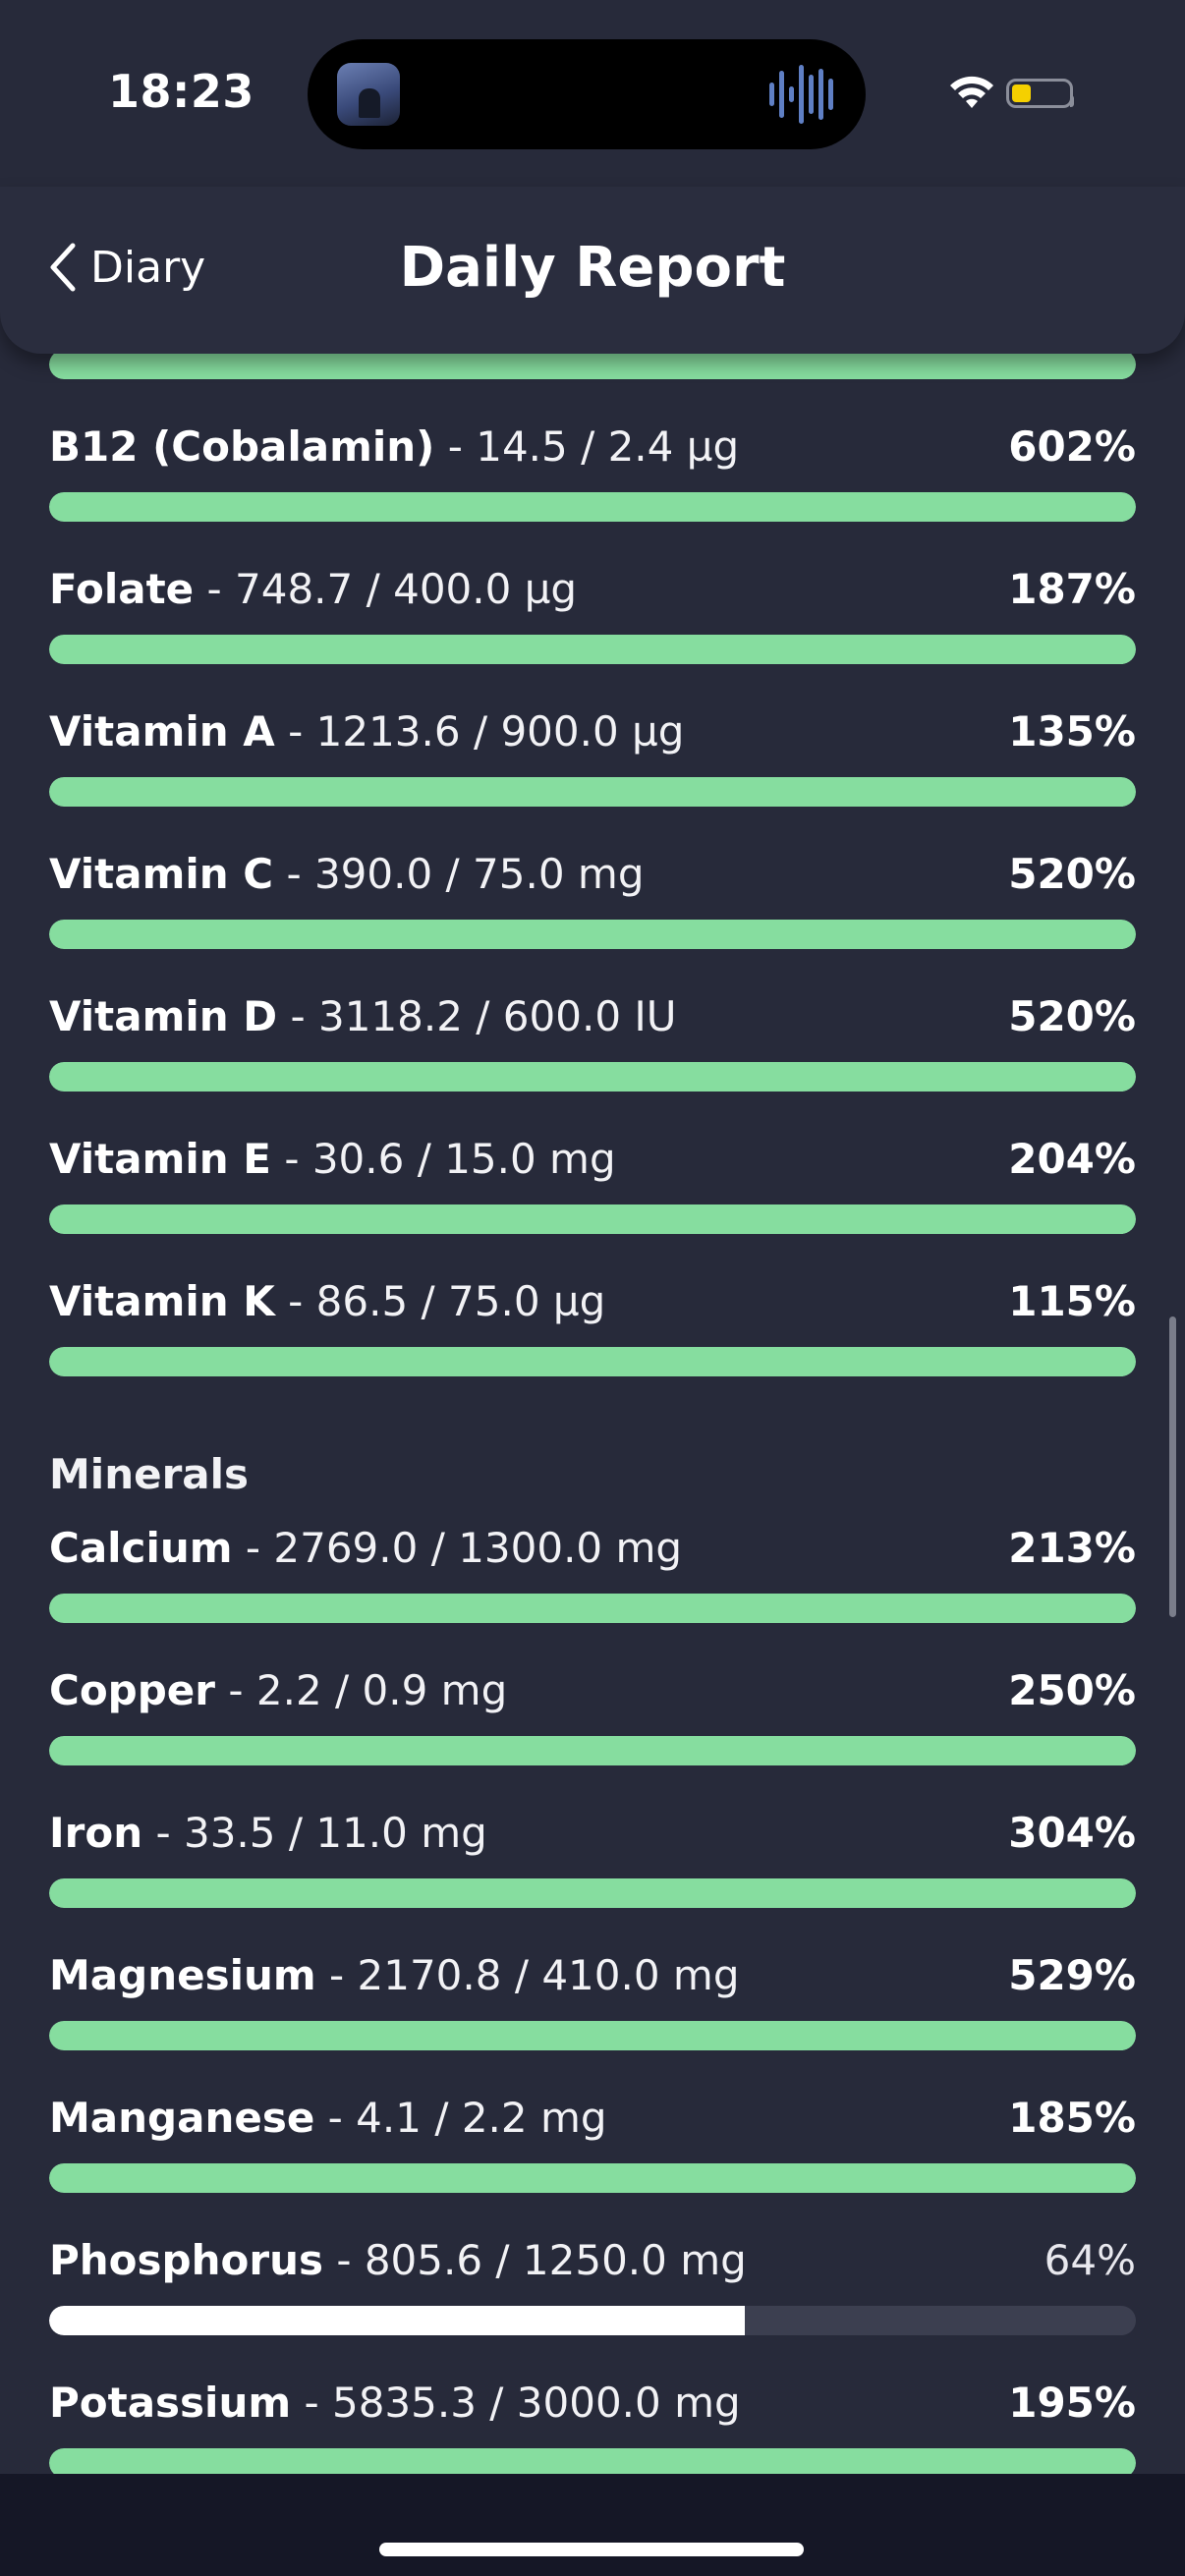 This screenshot has width=1185, height=2576. I want to click on nutrient-name: B12 (Cobalamin), so click(242, 446).